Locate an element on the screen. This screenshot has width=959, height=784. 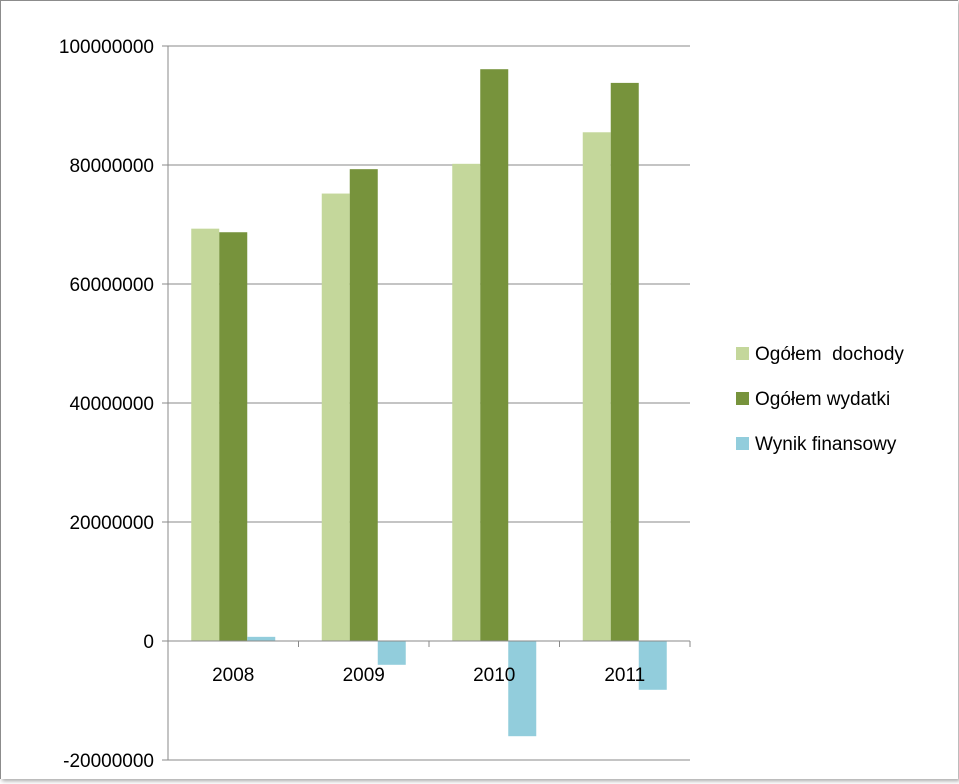
y-tick-label: 80000000 is located at coordinates (111, 166).